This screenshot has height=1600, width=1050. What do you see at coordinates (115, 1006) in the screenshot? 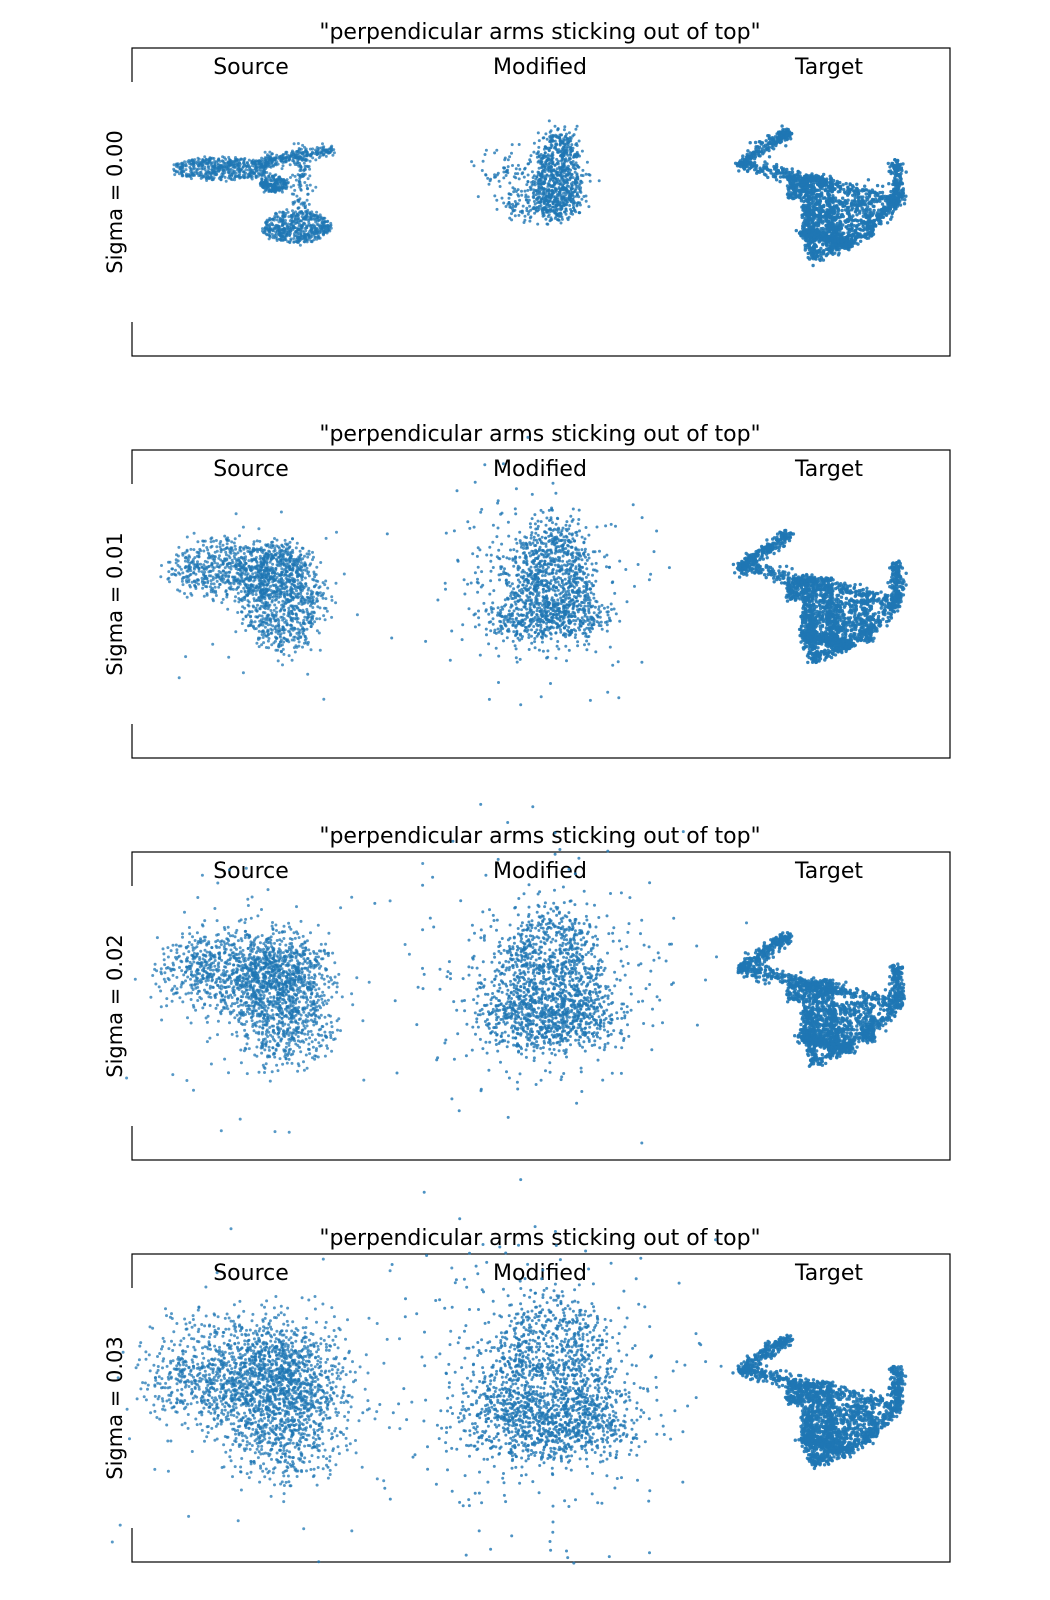
I see `row-label-sigma: Sigma = 0.02` at bounding box center [115, 1006].